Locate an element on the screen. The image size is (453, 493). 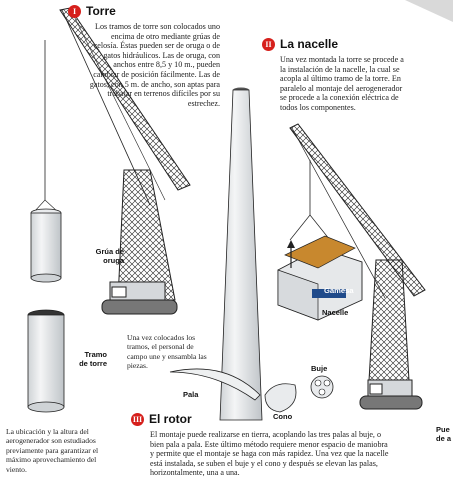
section-number-badge: II is located at coordinates (268, 44).